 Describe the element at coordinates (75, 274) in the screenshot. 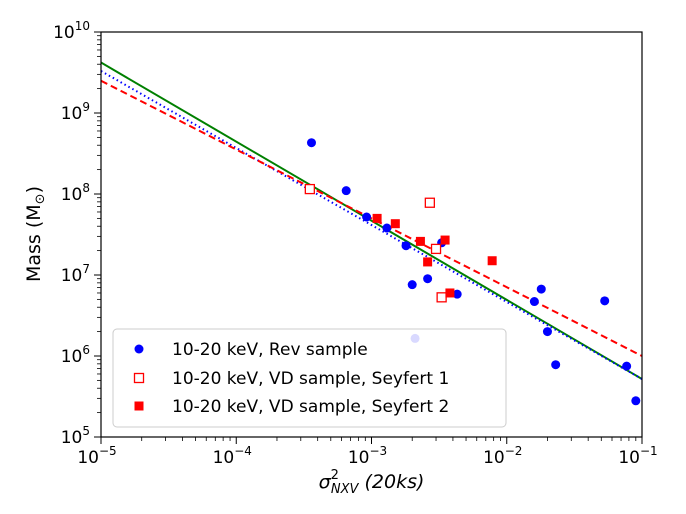

I see `y-tick-label-2: 10⁷` at that location.